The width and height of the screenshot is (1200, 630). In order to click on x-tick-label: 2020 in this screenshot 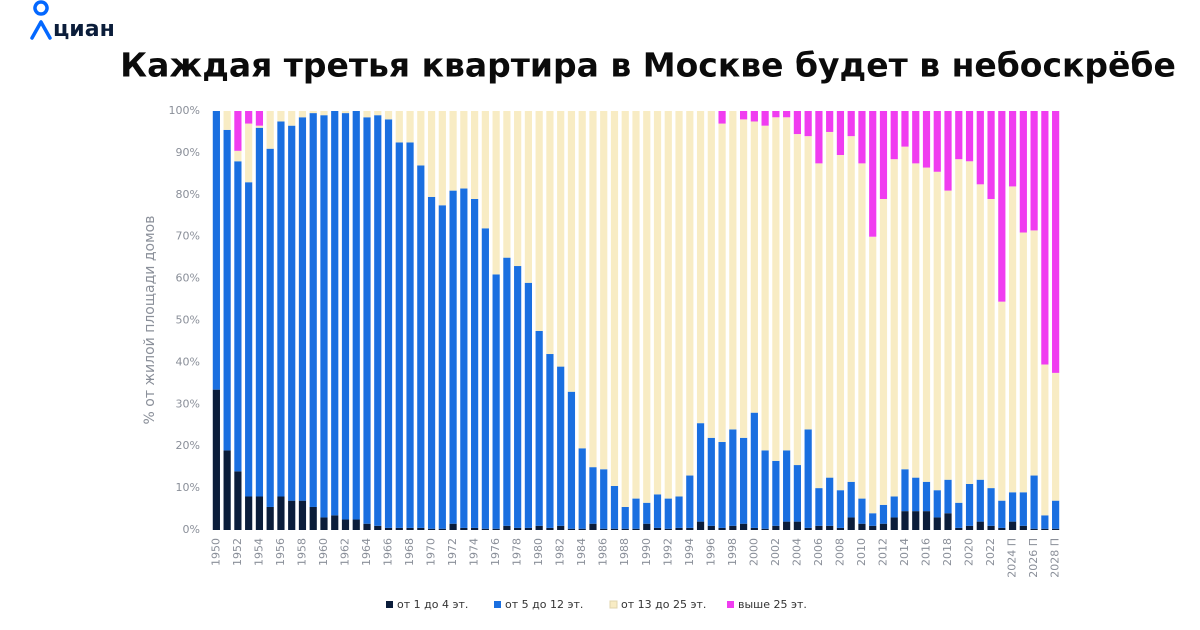, I will do `click(969, 552)`.